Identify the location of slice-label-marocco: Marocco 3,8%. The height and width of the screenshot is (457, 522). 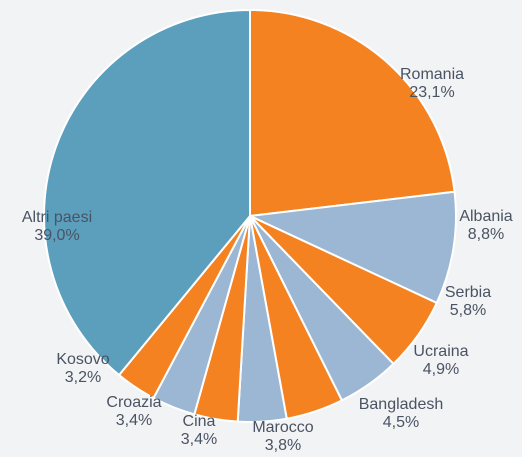
(282, 436).